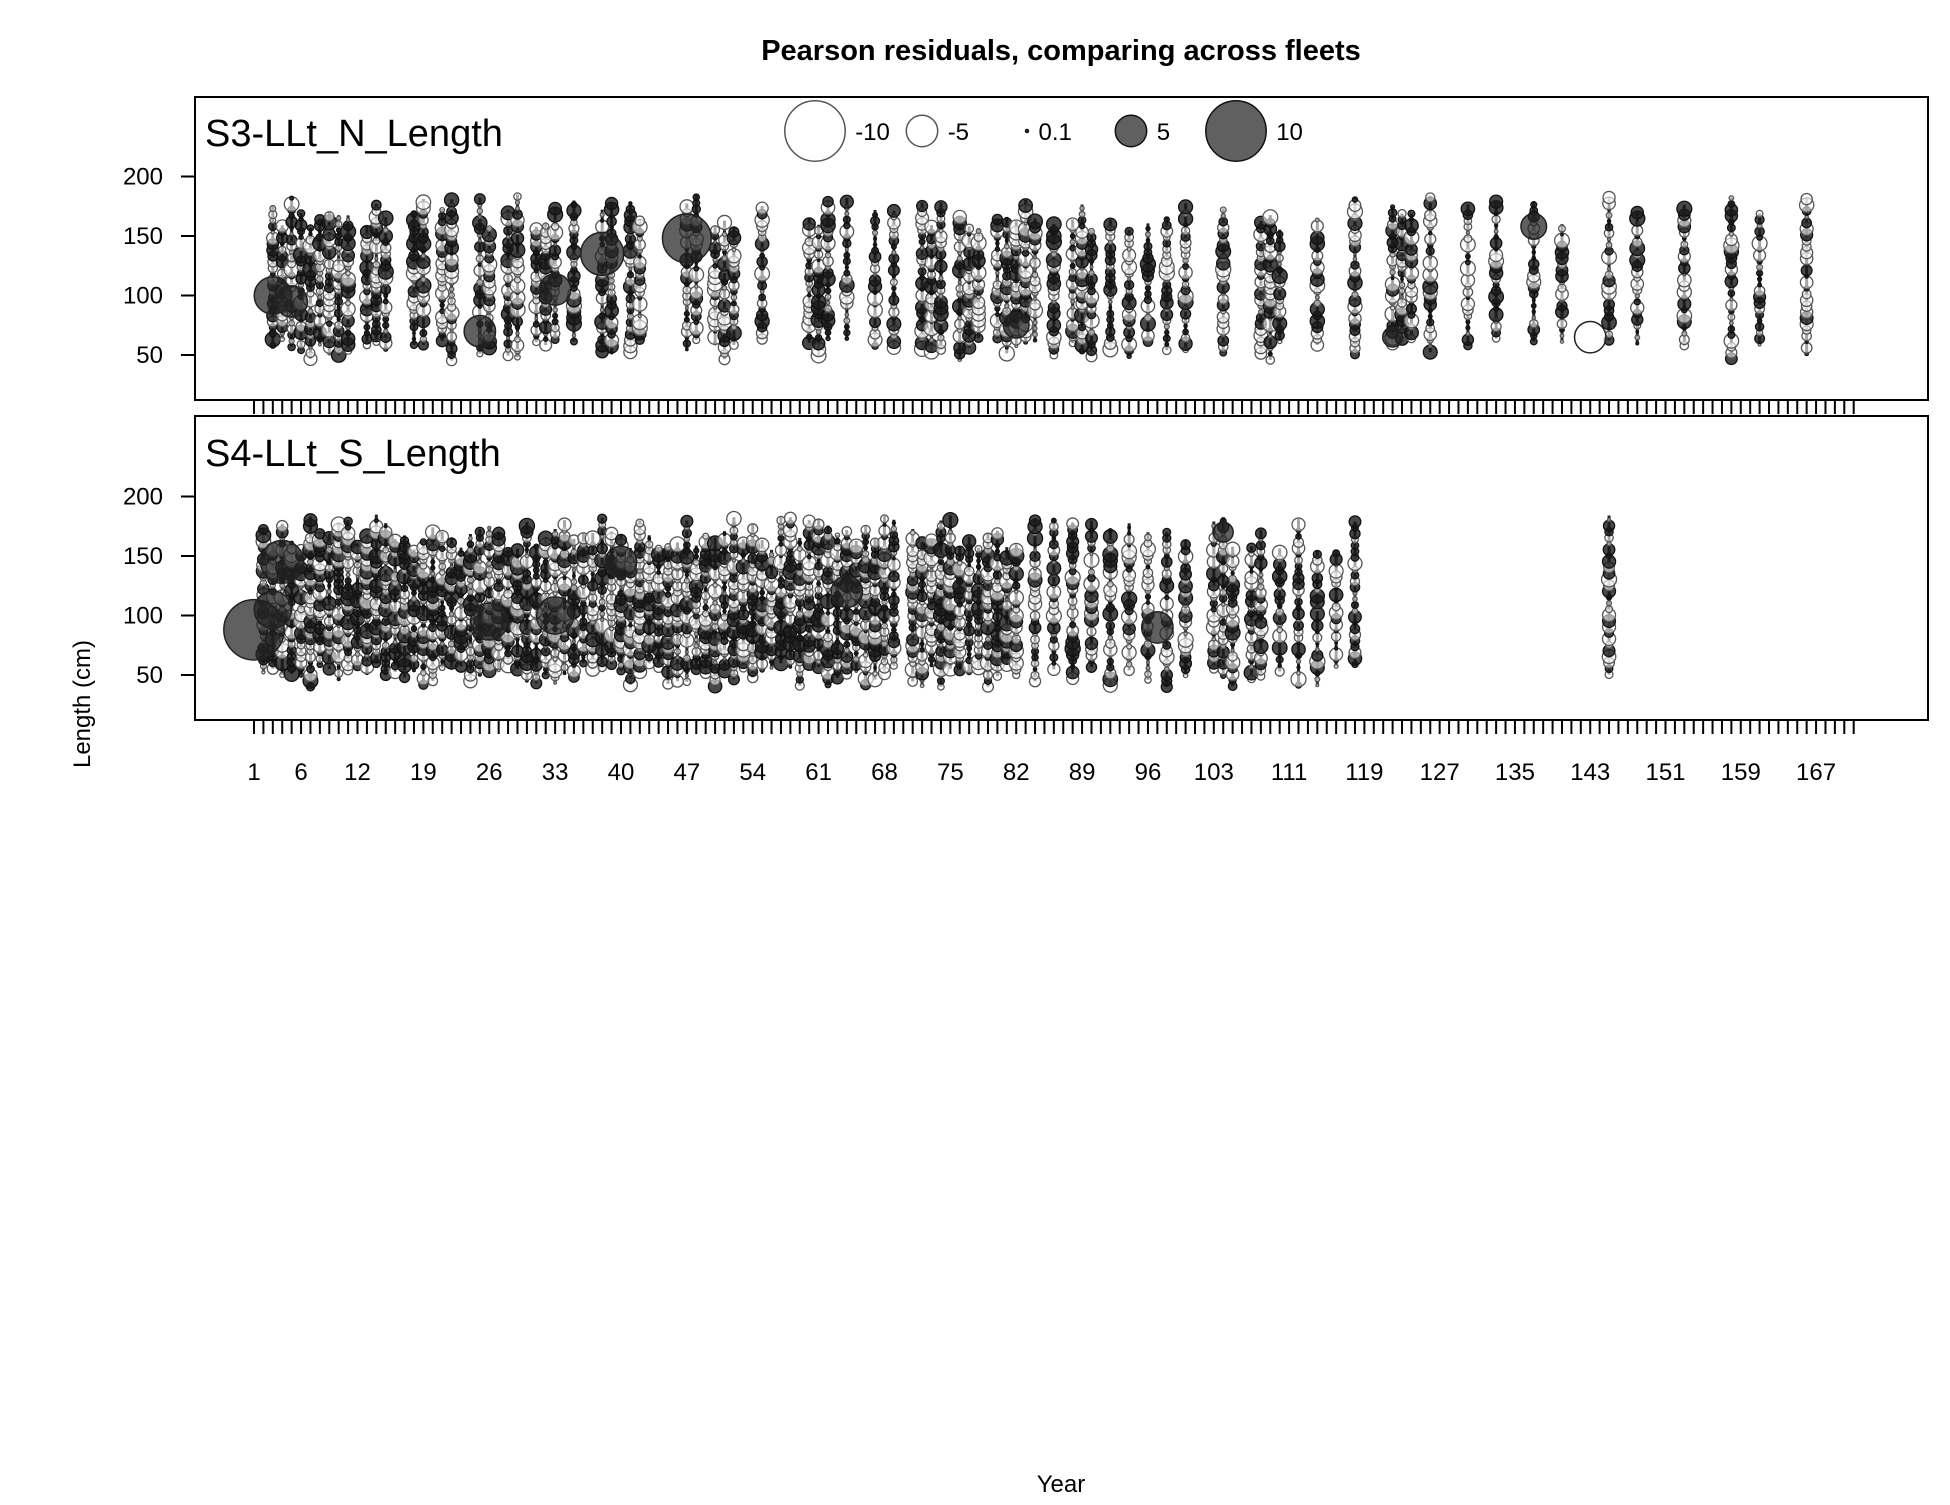 This screenshot has width=1950, height=1505. I want to click on bubble-layer, so click(1034, 278).